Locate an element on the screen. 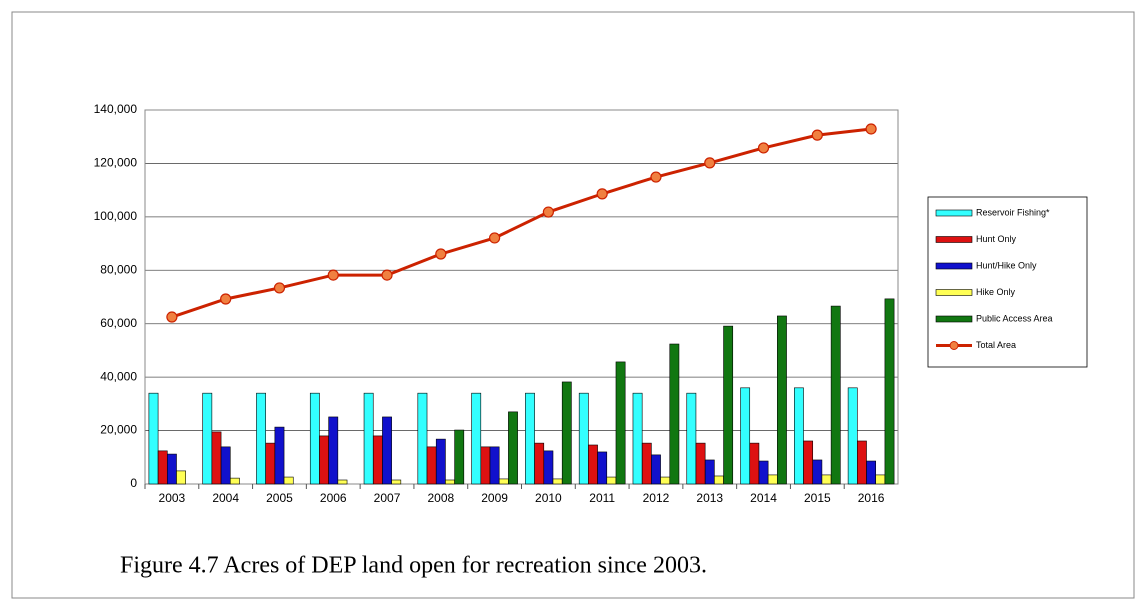 This screenshot has width=1146, height=610. legend-label: Reservoir Fishing* is located at coordinates (1013, 212).